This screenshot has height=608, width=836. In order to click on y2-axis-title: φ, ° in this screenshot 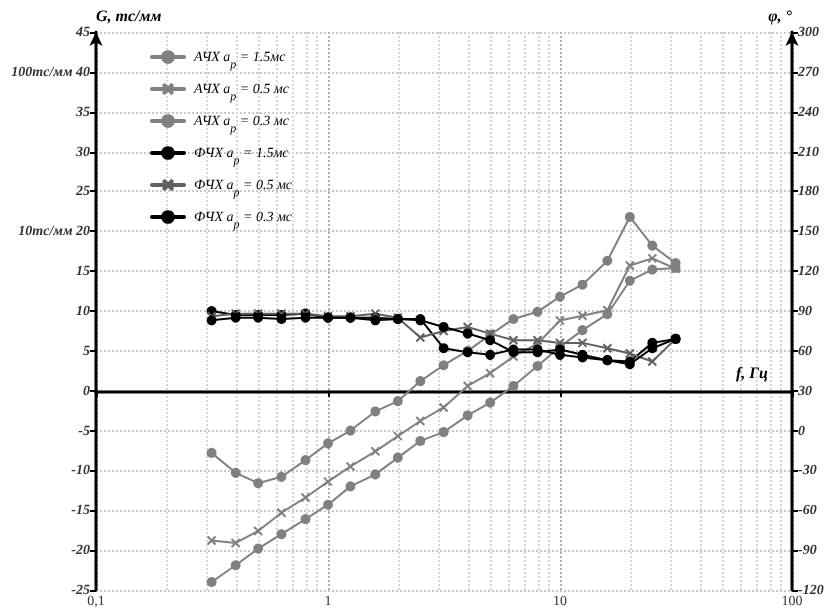, I will do `click(781, 16)`.